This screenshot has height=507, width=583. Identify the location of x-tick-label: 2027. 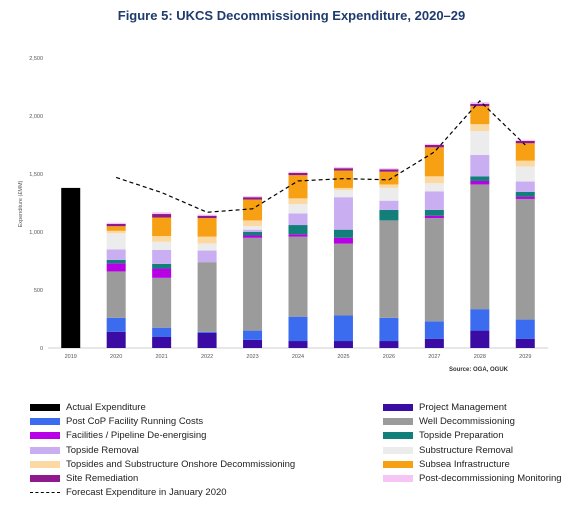
(434, 357).